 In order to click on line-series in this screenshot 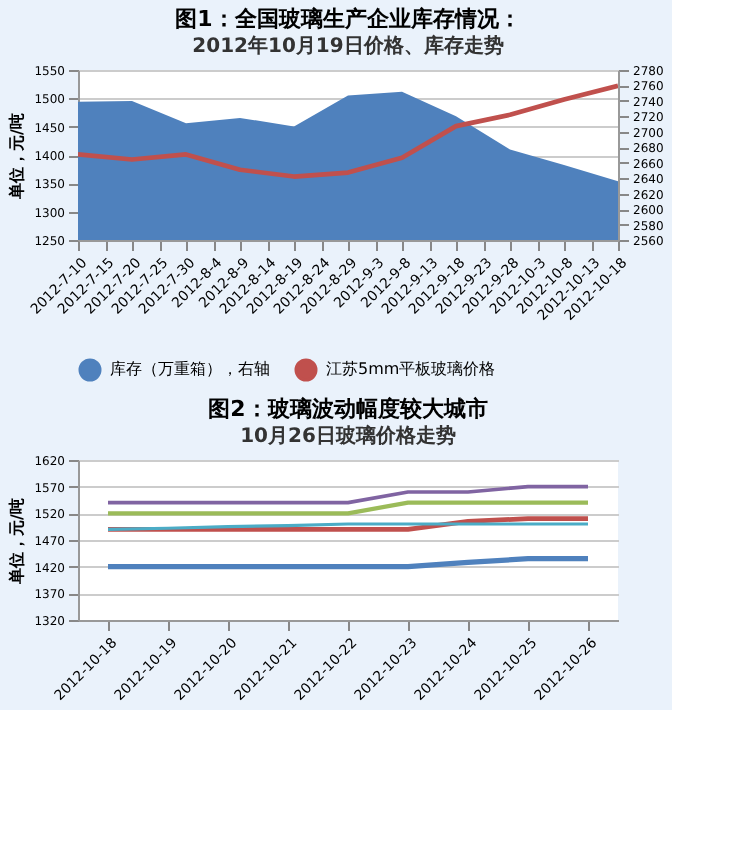, I will do `click(348, 131)`.